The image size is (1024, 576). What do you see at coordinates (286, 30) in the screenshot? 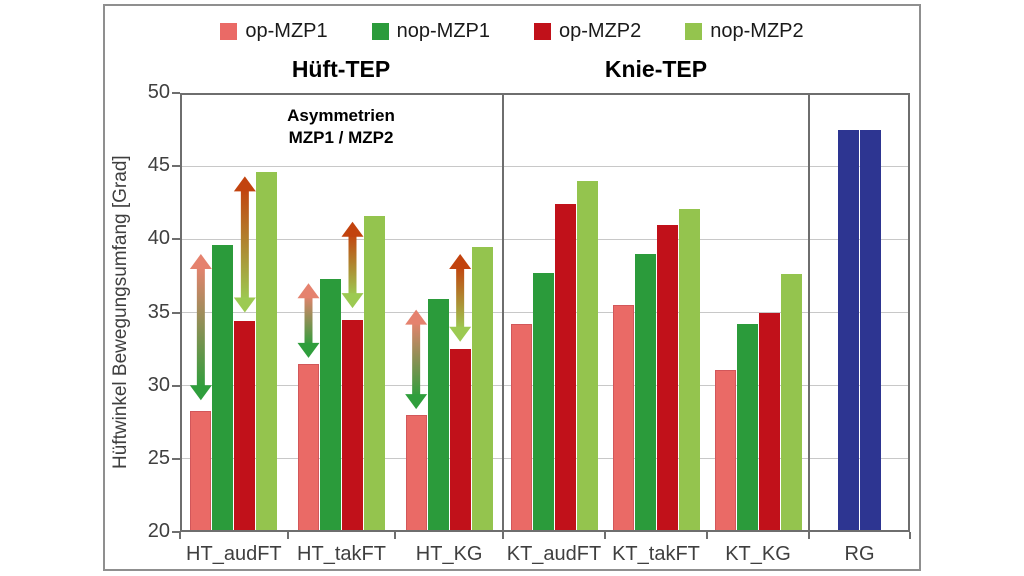
I see `legend-label: op-MZP1` at bounding box center [286, 30].